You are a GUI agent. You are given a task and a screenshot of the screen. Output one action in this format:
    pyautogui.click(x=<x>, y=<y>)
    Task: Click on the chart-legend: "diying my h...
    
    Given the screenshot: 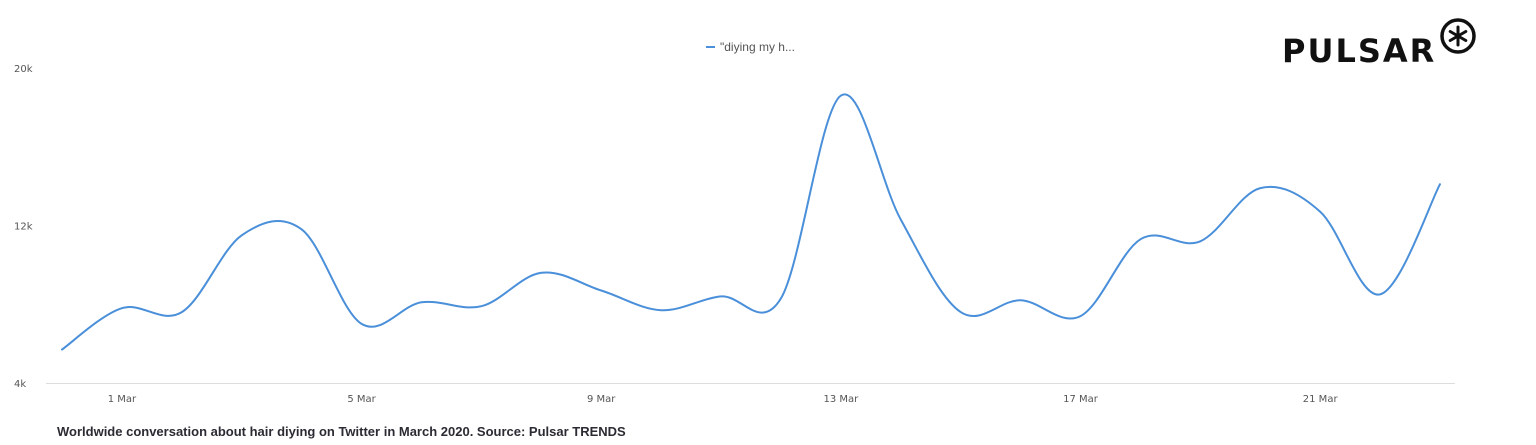 What is the action you would take?
    pyautogui.click(x=750, y=47)
    